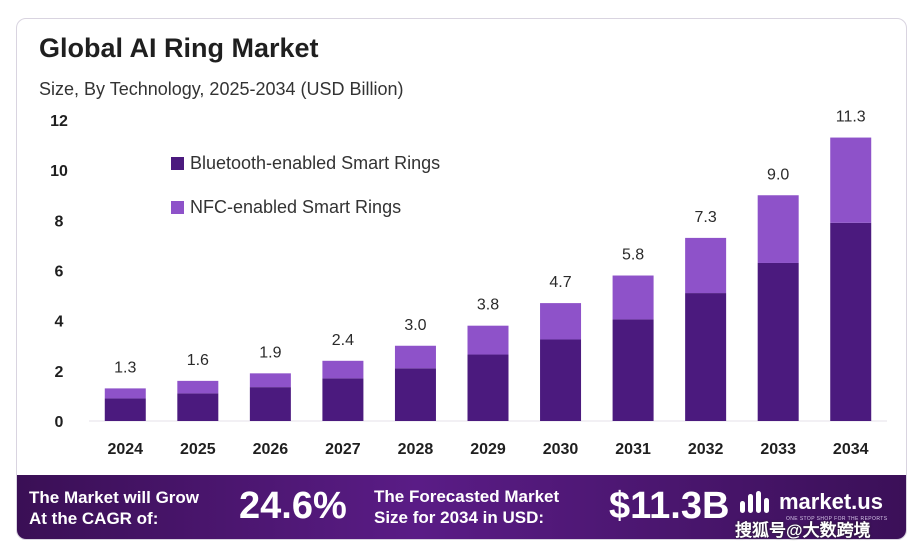 The image size is (921, 550). Describe the element at coordinates (343, 340) in the screenshot. I see `total-label-2027: 2.4` at that location.